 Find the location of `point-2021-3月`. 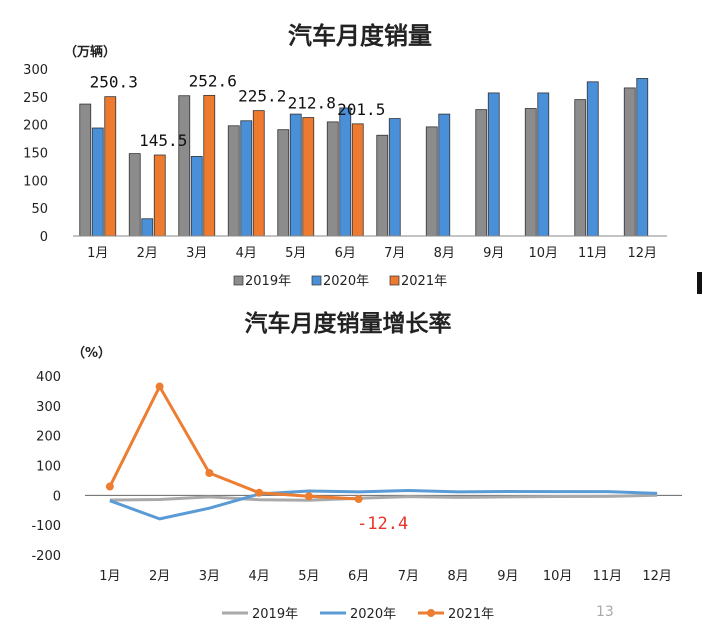

point-2021-3月 is located at coordinates (209, 472).